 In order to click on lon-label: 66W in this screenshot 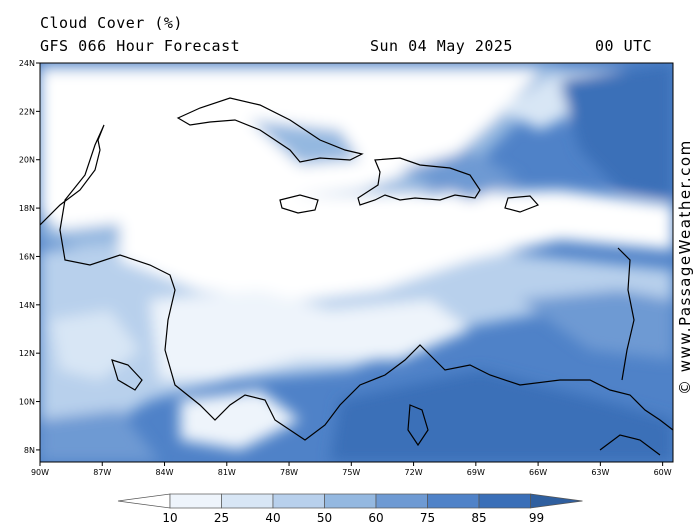, I will do `click(538, 472)`.